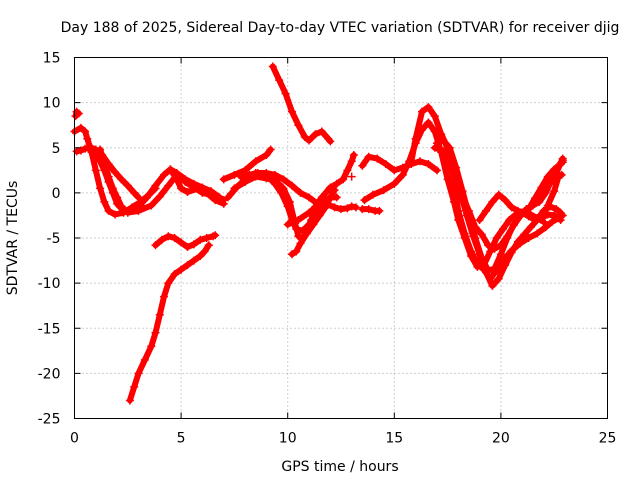 The width and height of the screenshot is (640, 480). What do you see at coordinates (13, 238) in the screenshot?
I see `y-axis-label: SDTVAR / TECUs` at bounding box center [13, 238].